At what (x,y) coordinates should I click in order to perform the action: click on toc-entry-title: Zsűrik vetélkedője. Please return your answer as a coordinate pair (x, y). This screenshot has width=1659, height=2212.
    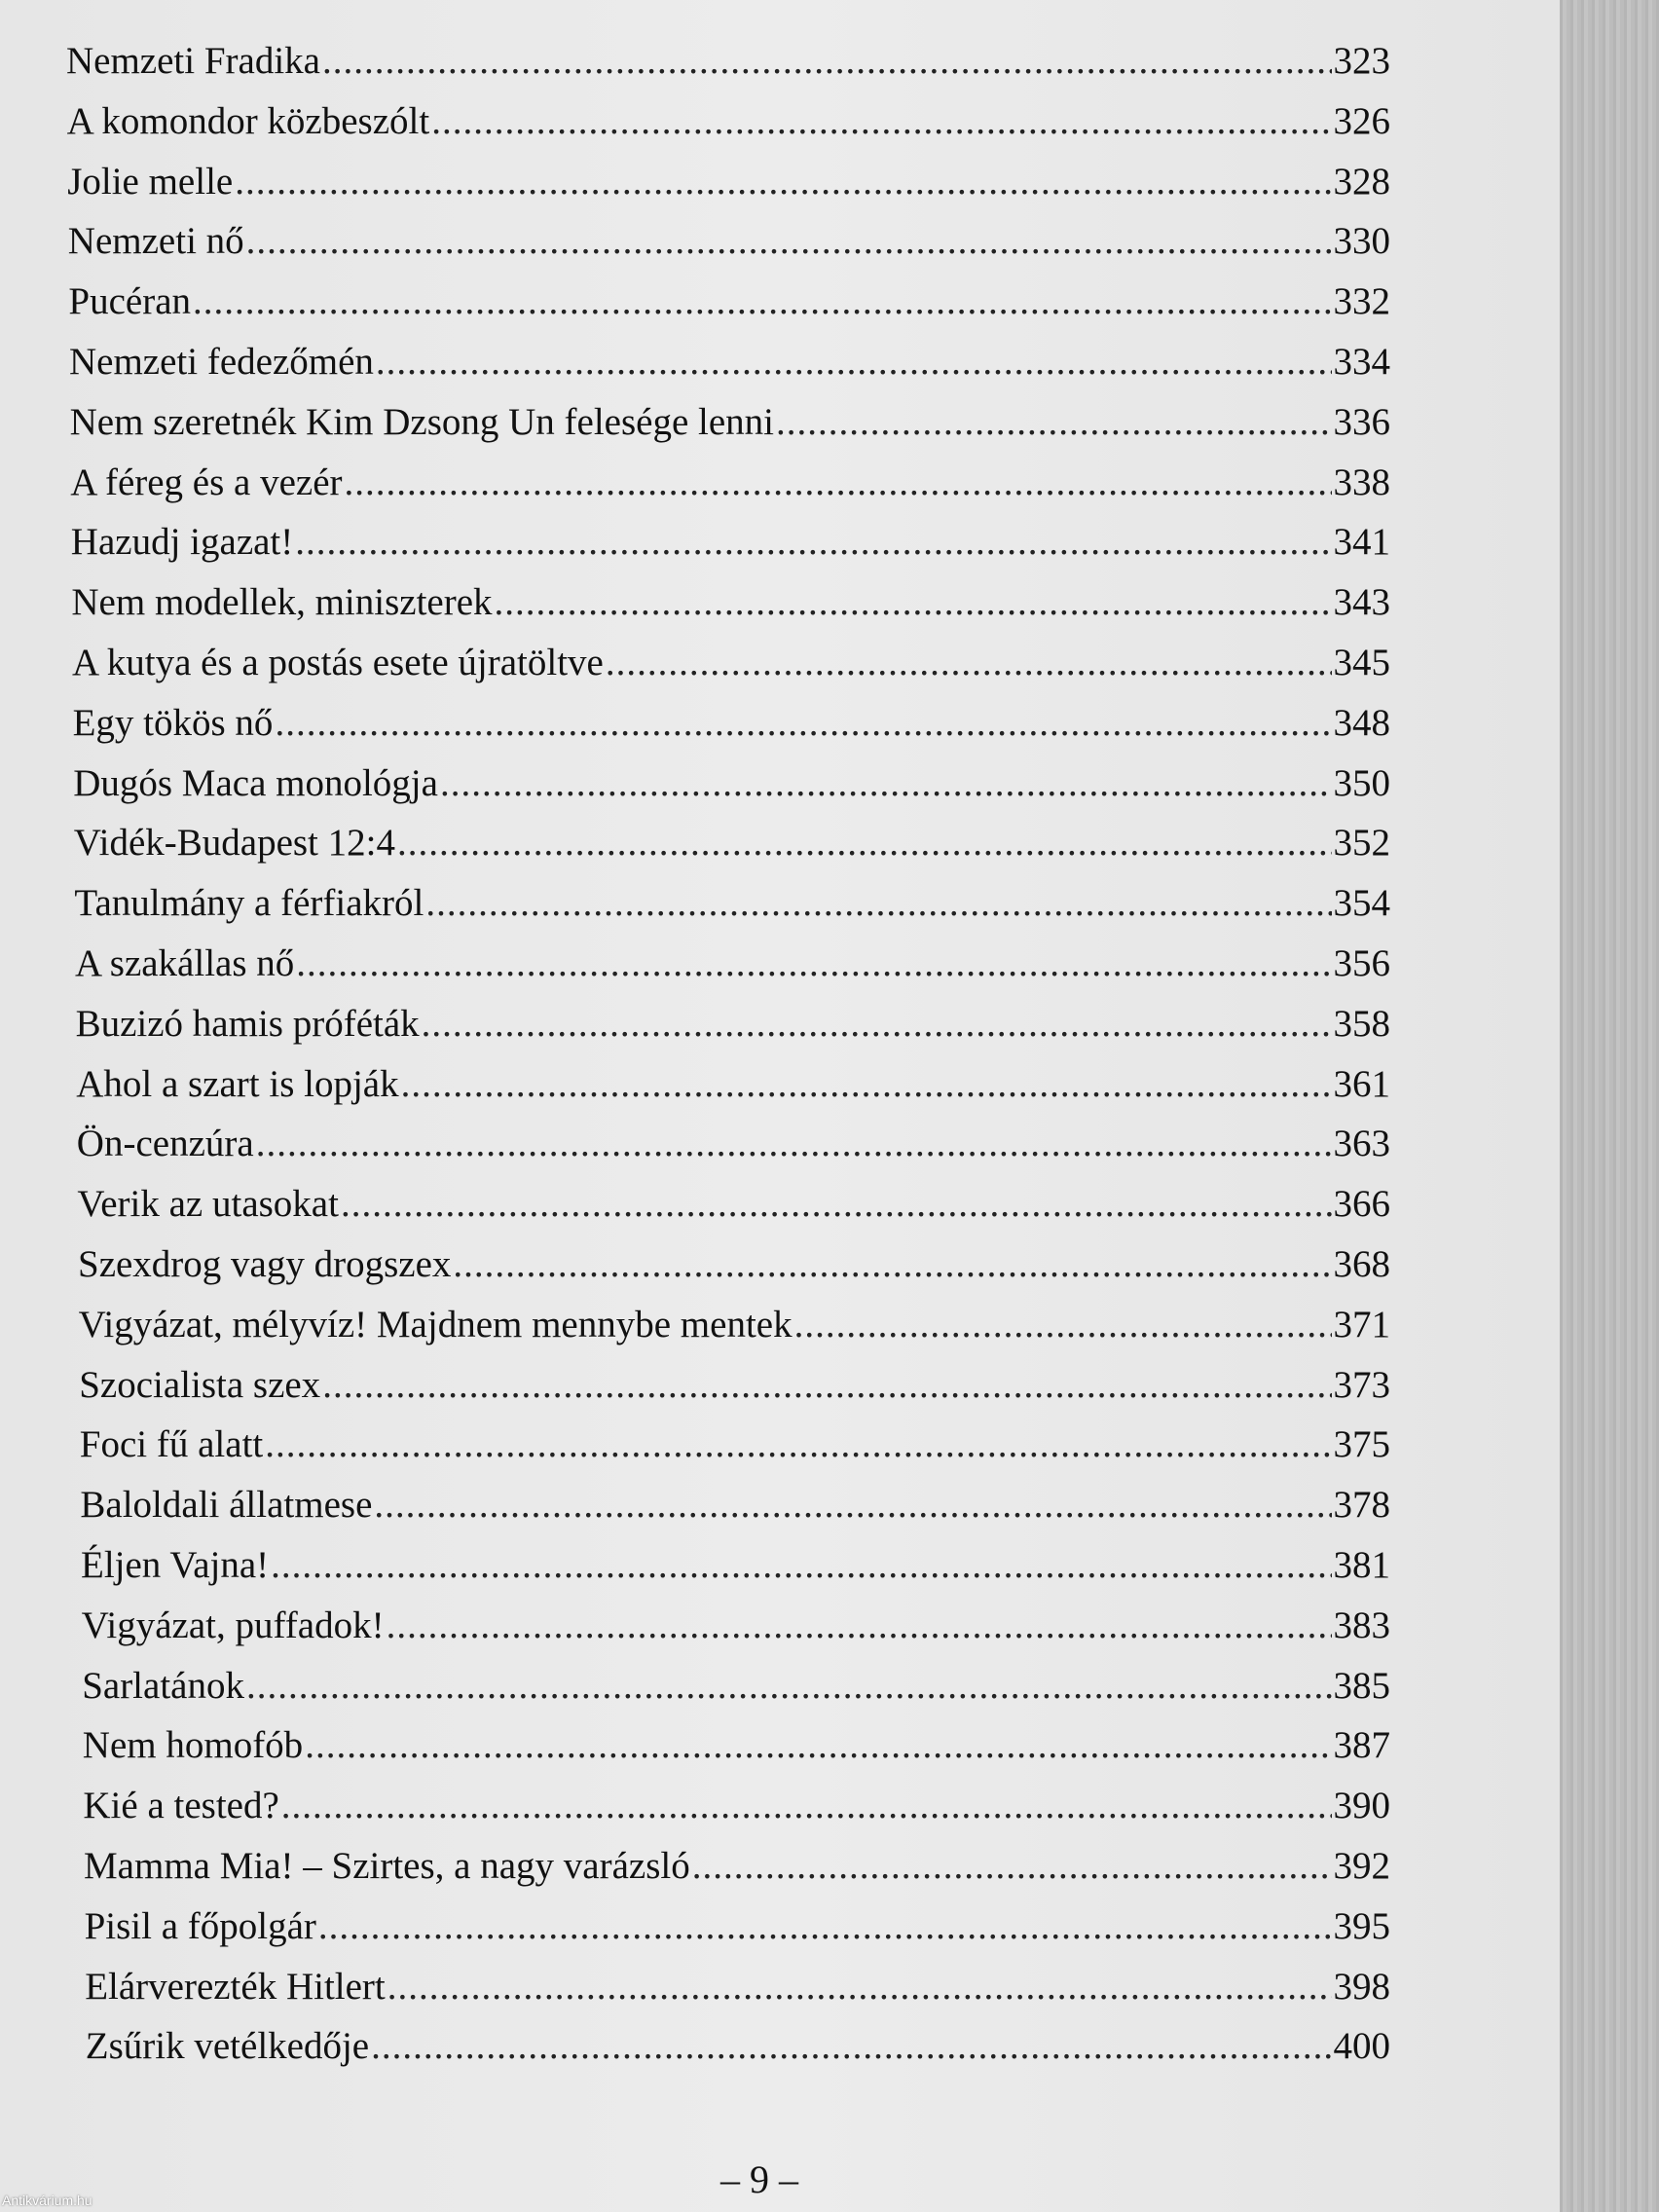
    Looking at the image, I should click on (227, 2046).